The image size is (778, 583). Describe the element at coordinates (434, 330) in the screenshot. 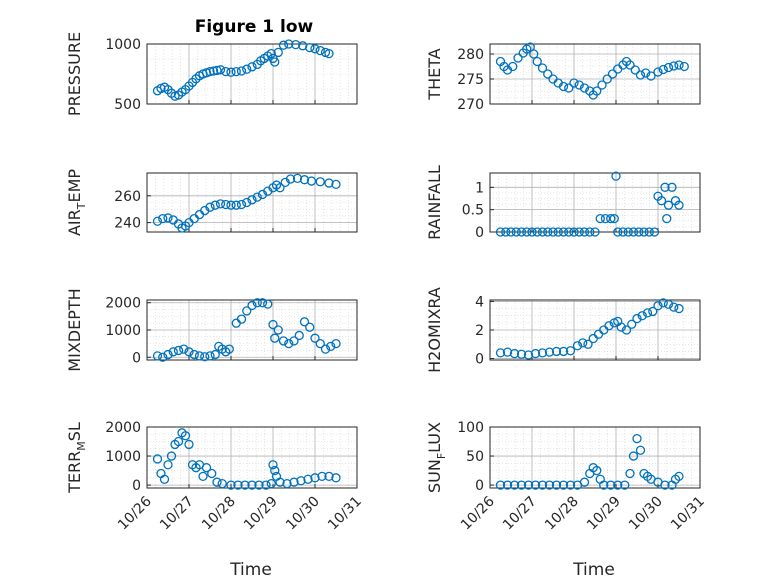

I see `y-axis-label: H2OMIXRA` at that location.